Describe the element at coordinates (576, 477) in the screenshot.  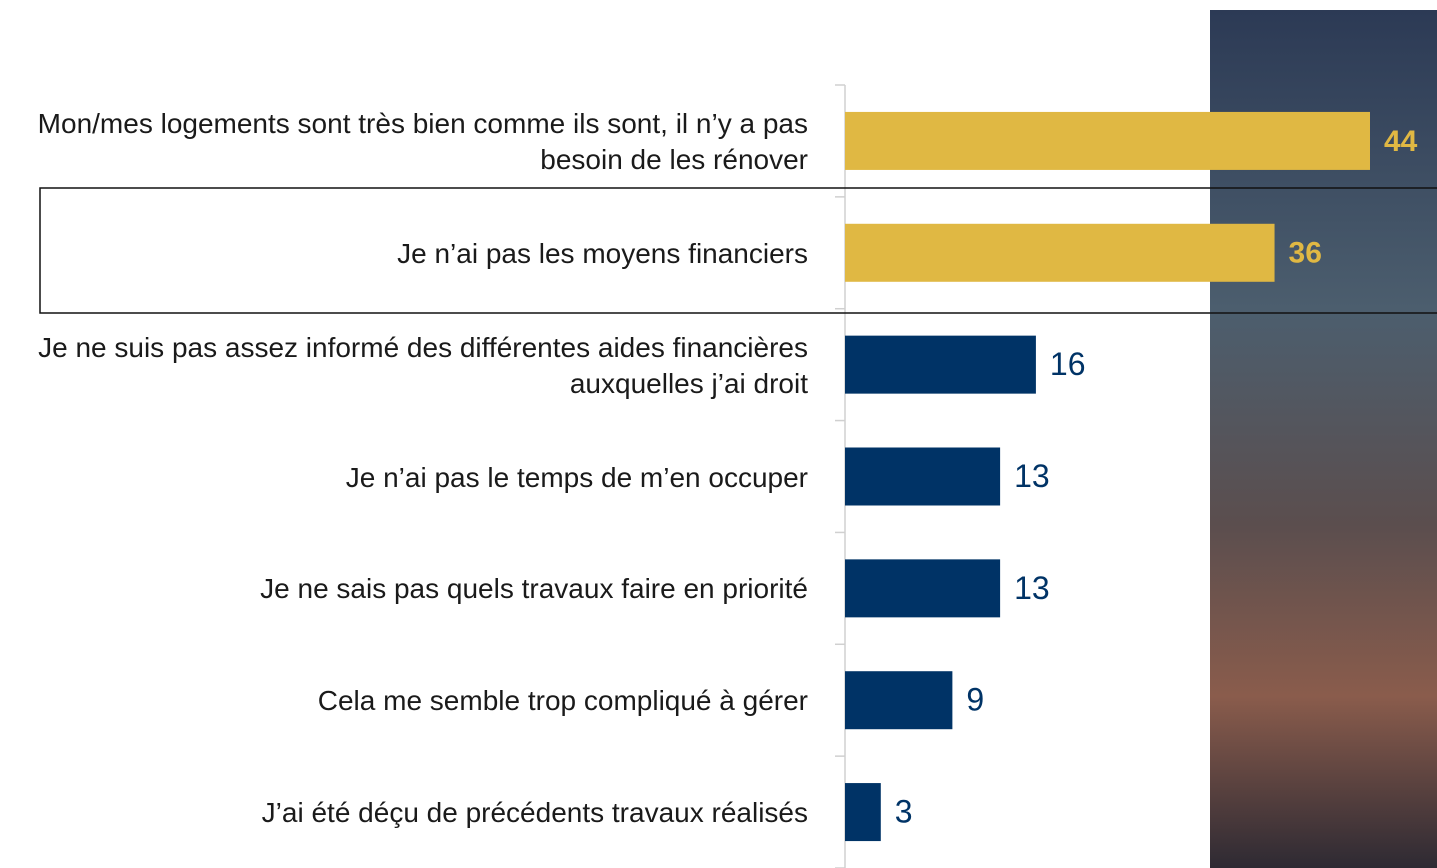
I see `category-label: Je n’ai pas le temps de m’en occuper` at that location.